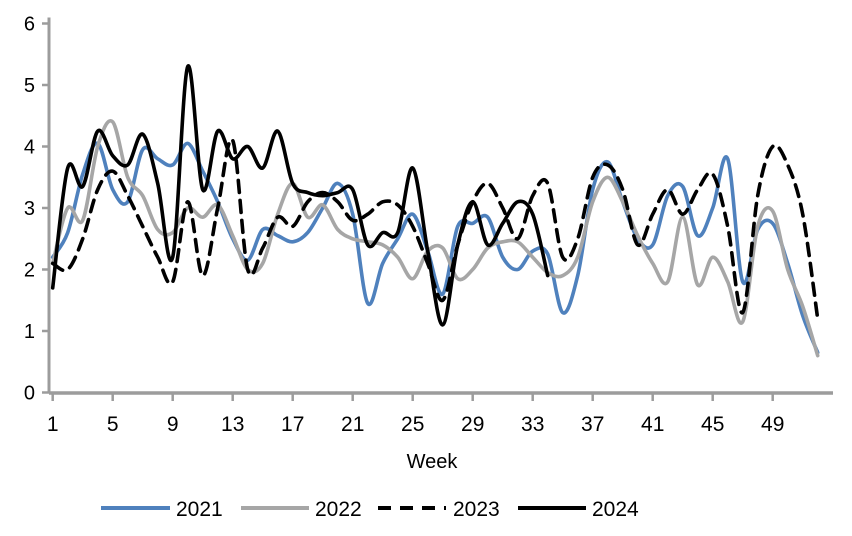 This screenshot has height=536, width=852. Describe the element at coordinates (338, 509) in the screenshot. I see `legend-label-2022: 2022` at that location.